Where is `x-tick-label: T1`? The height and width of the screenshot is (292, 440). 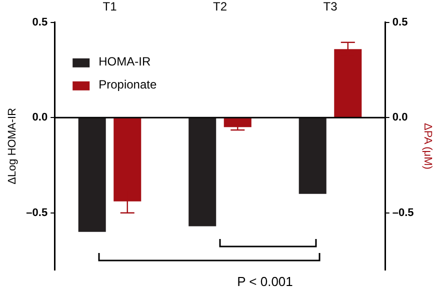 x-tick-label: T1 is located at coordinates (110, 7).